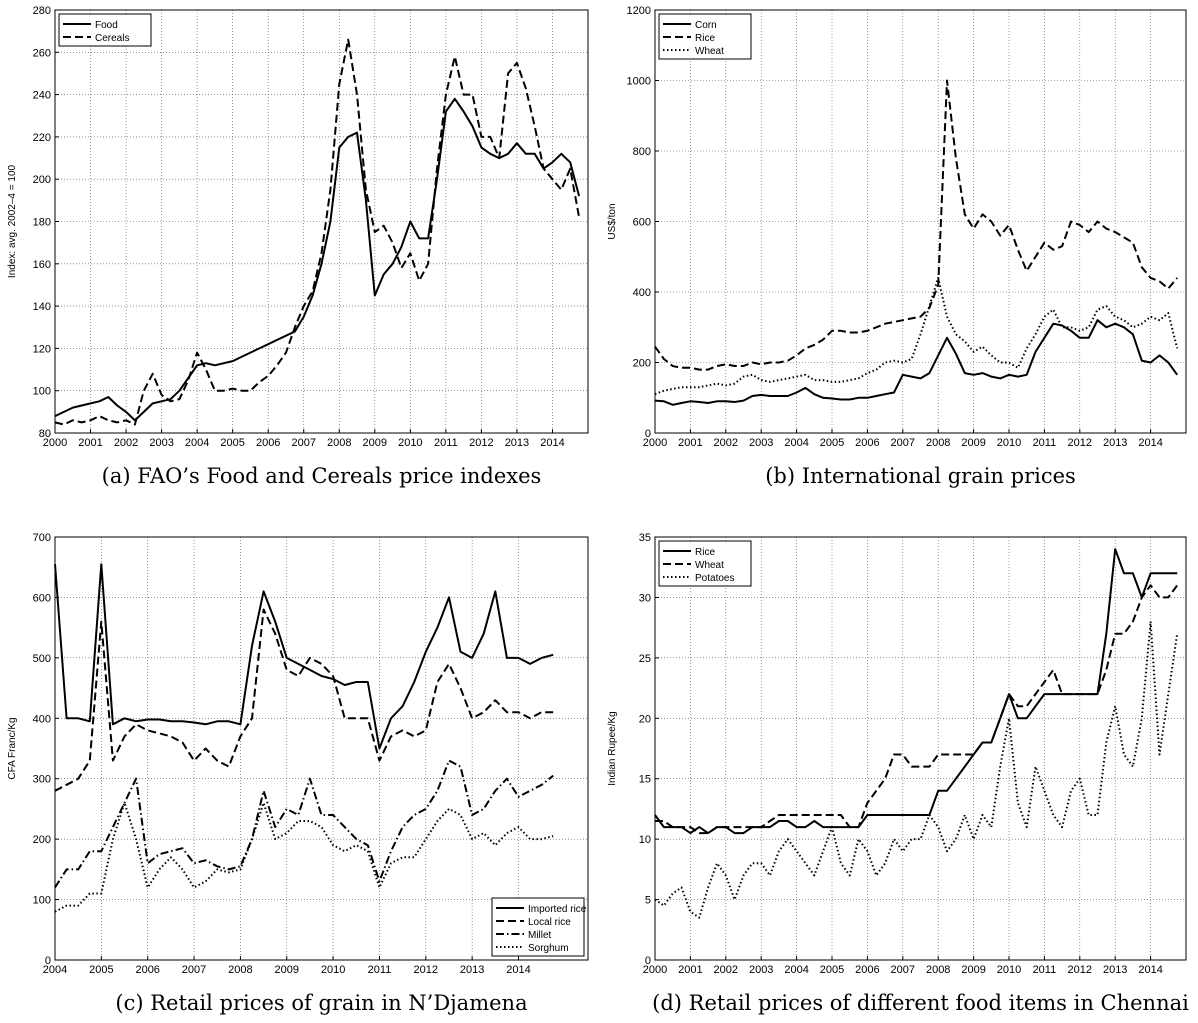 This screenshot has height=1023, width=1198. Describe the element at coordinates (642, 293) in the screenshot. I see `y-tick-label: 400` at that location.